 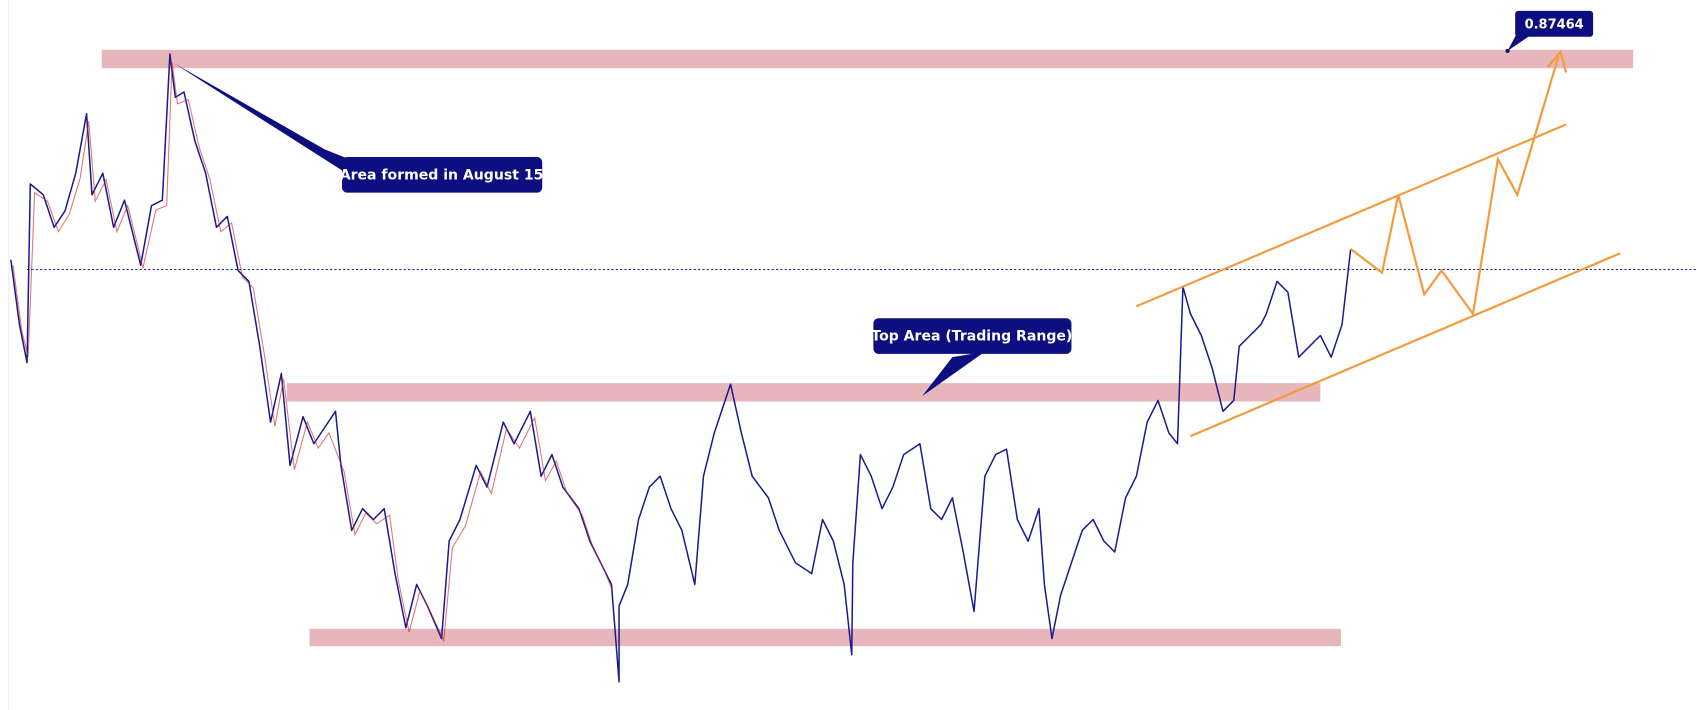 I want to click on channel-upper, so click(x=1351, y=215).